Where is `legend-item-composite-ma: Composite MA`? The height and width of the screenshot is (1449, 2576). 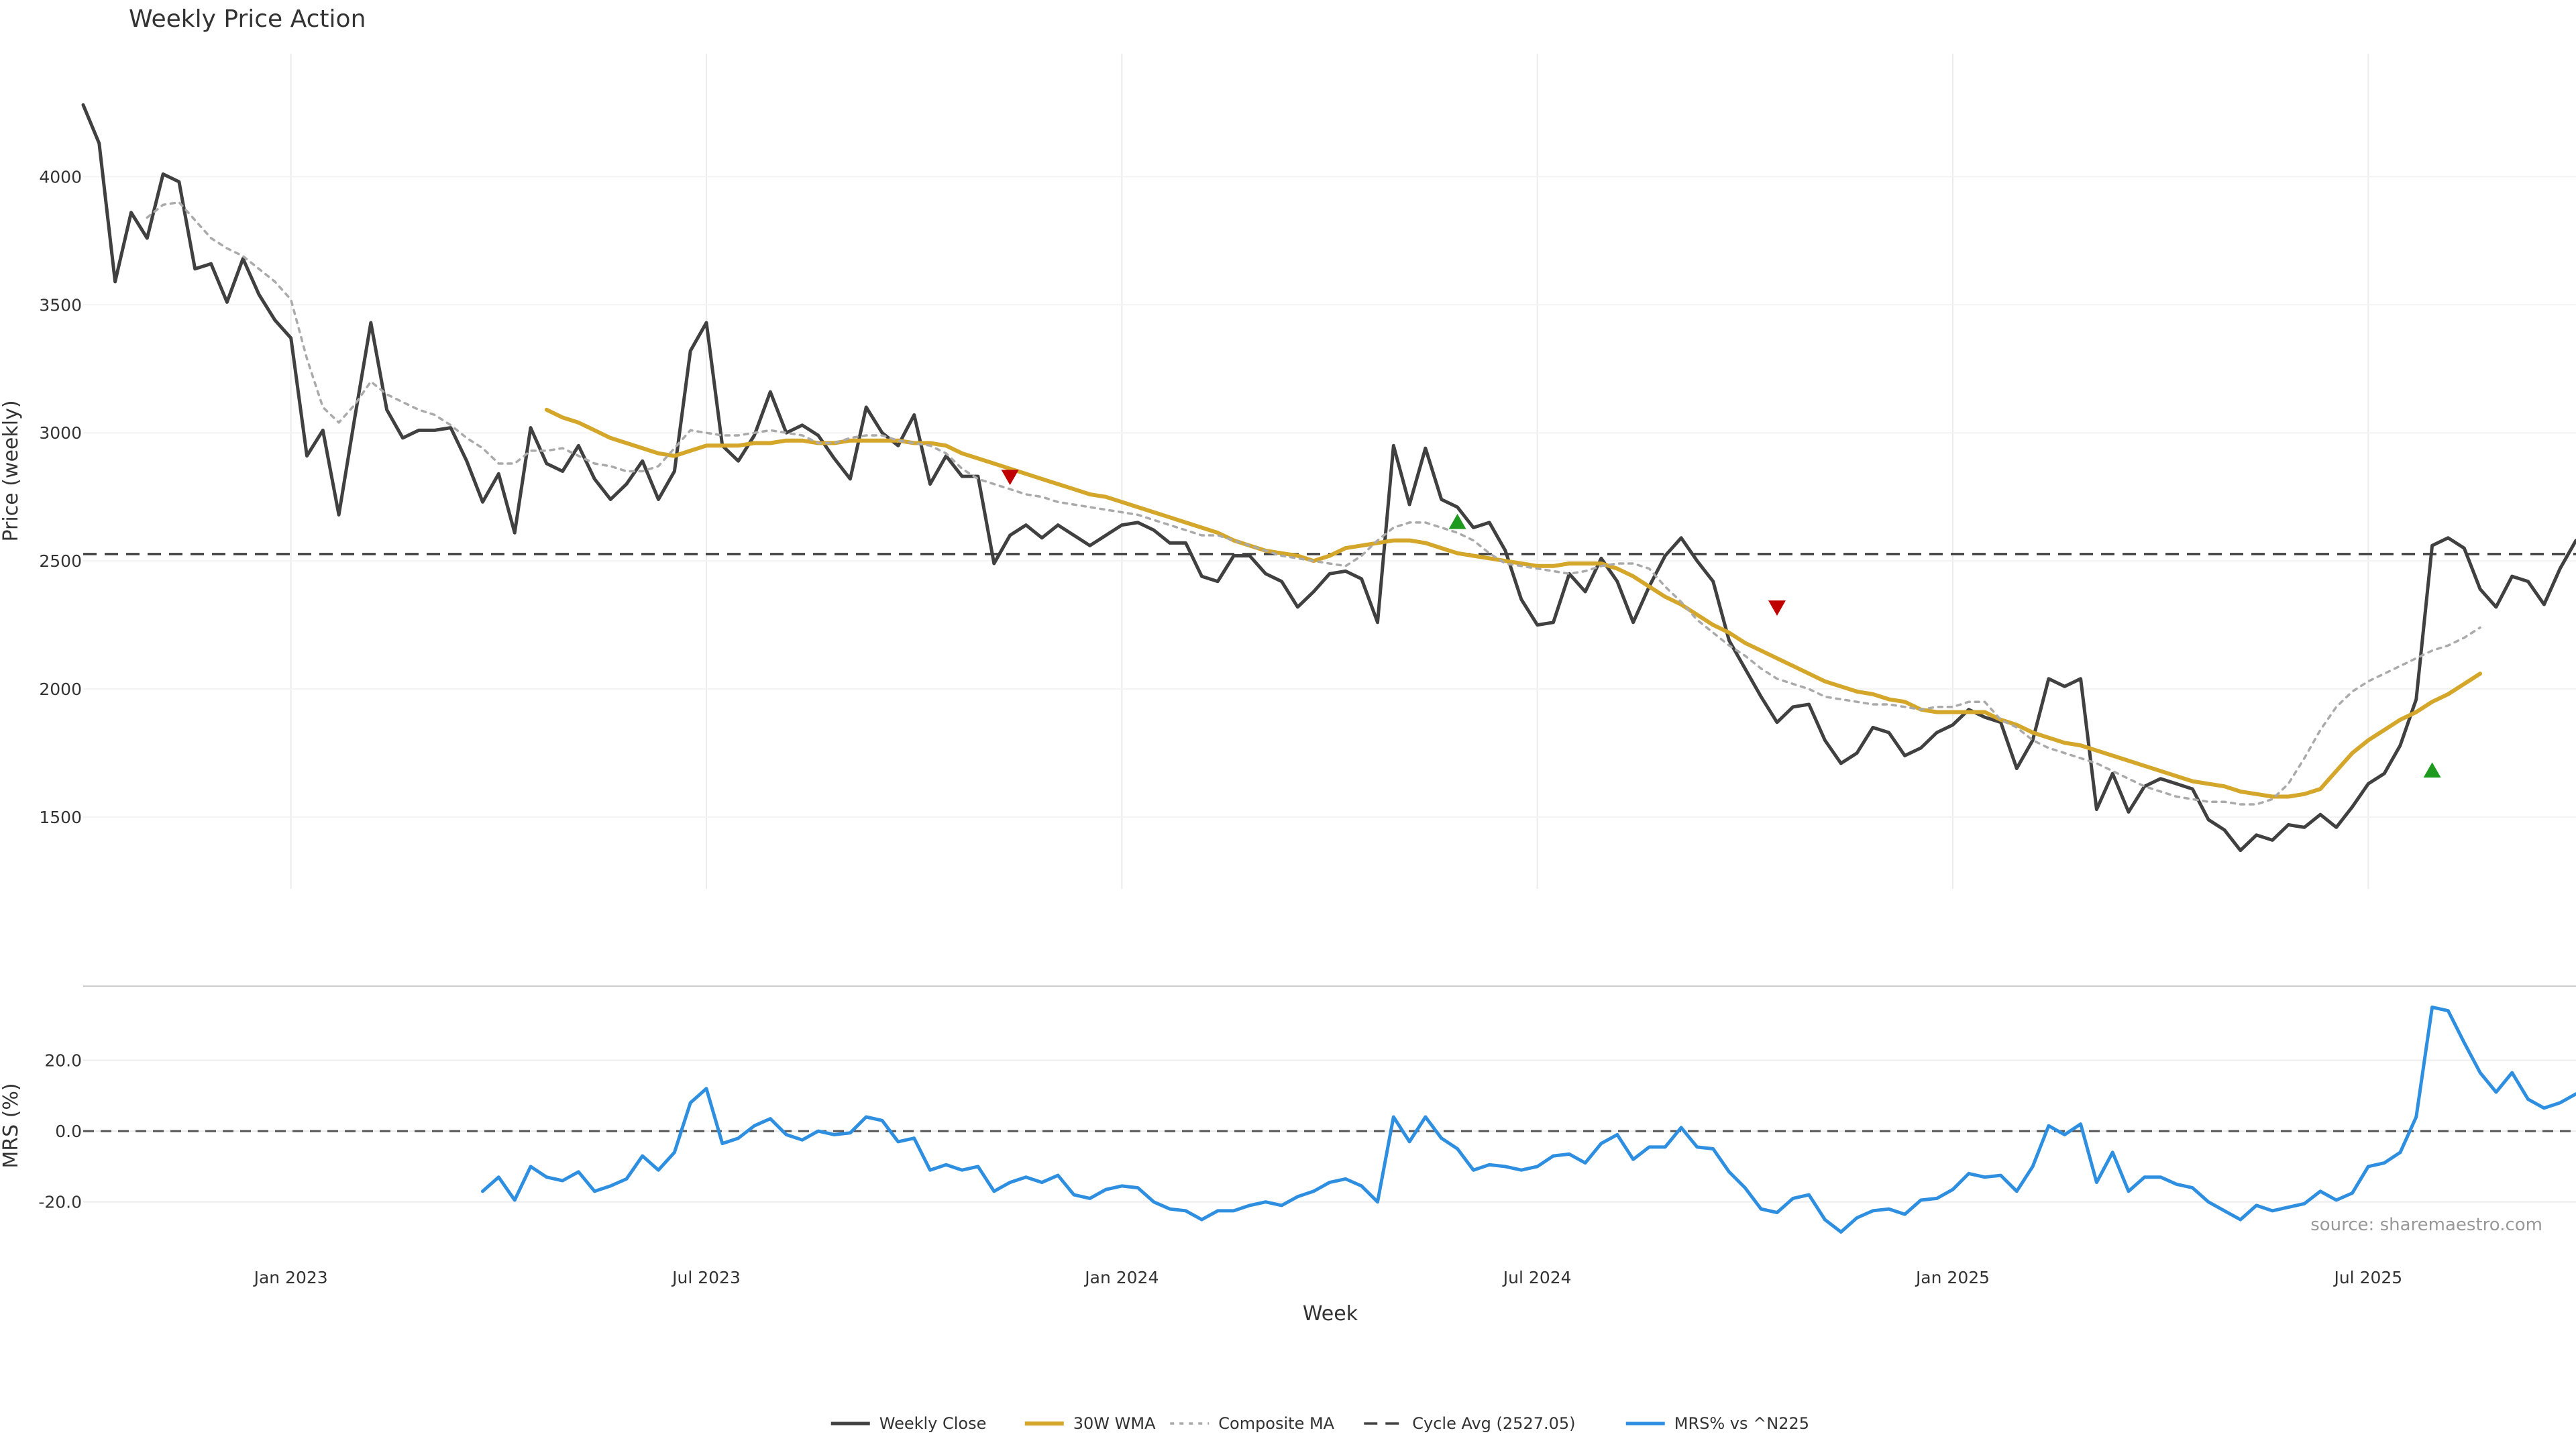
legend-item-composite-ma: Composite MA is located at coordinates (1276, 1423).